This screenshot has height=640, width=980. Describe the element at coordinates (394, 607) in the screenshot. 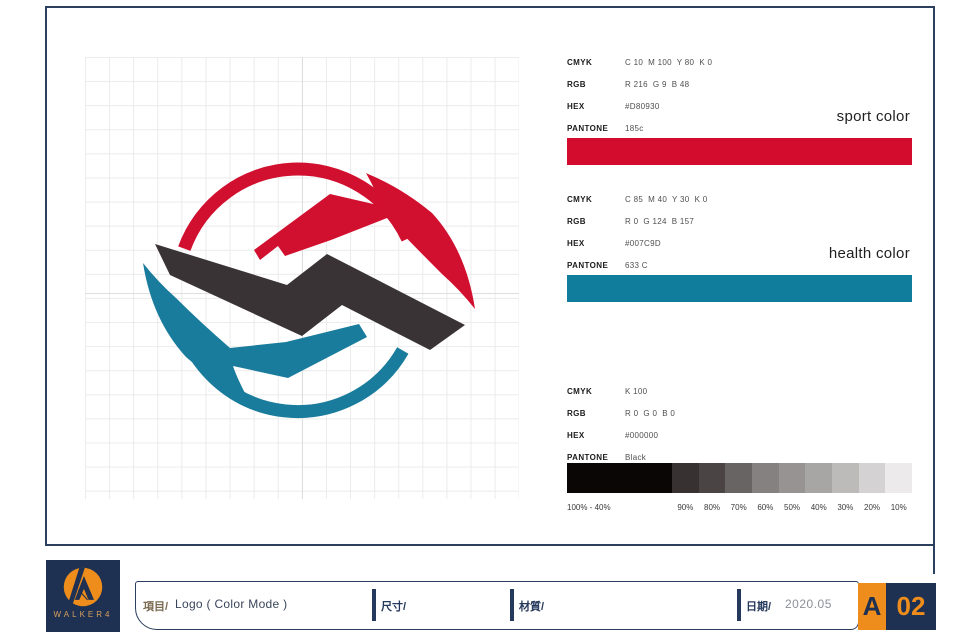

I see `size-field-label: 尺寸/` at that location.